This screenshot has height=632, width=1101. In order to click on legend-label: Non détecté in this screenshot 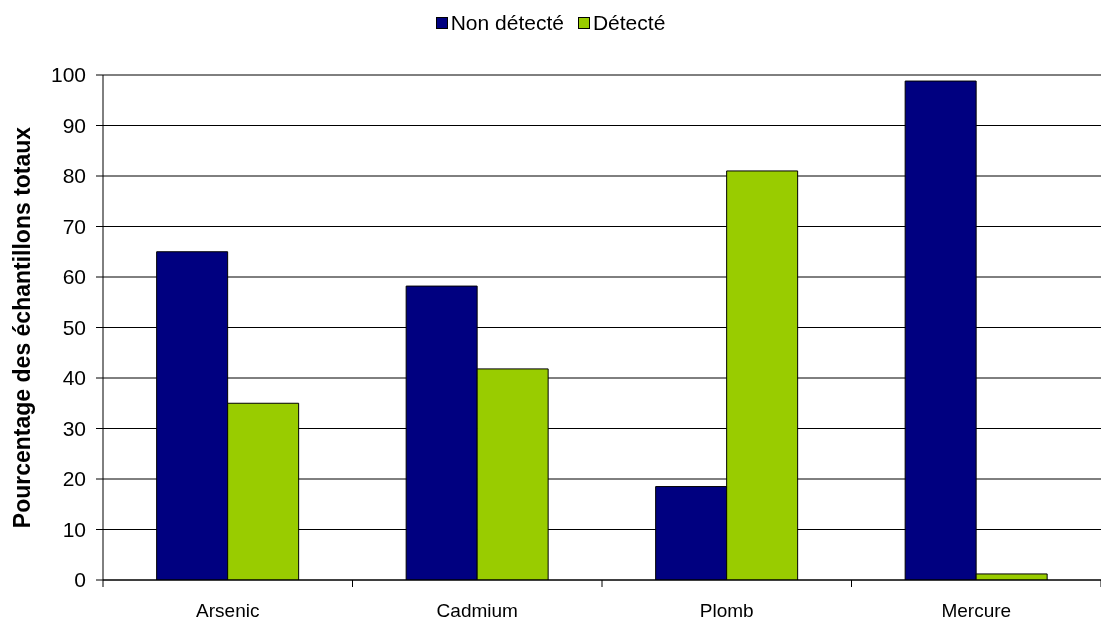, I will do `click(507, 23)`.